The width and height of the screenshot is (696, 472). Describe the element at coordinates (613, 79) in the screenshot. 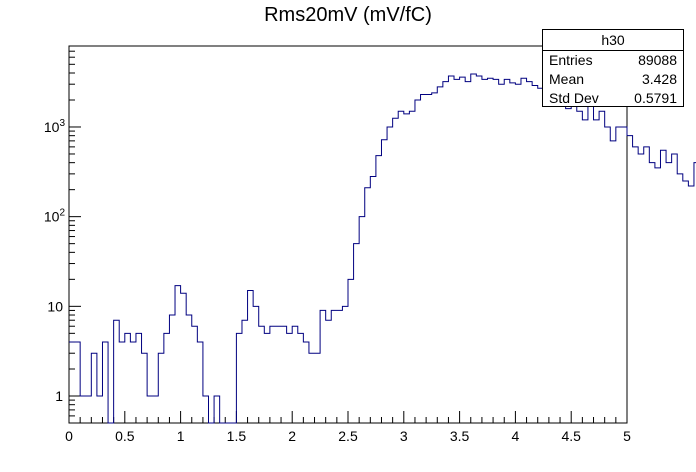

I see `stats-row-mean: Mean 3.428` at that location.